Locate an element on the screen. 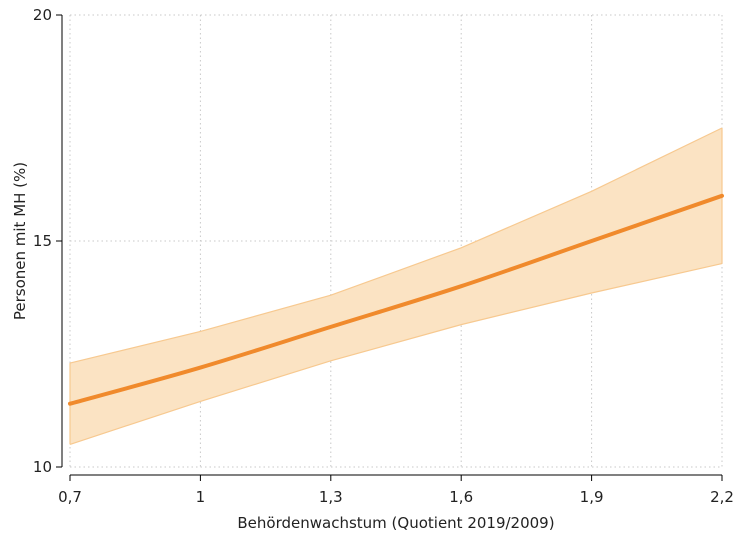  x-tick-label: 1,6 is located at coordinates (461, 497).